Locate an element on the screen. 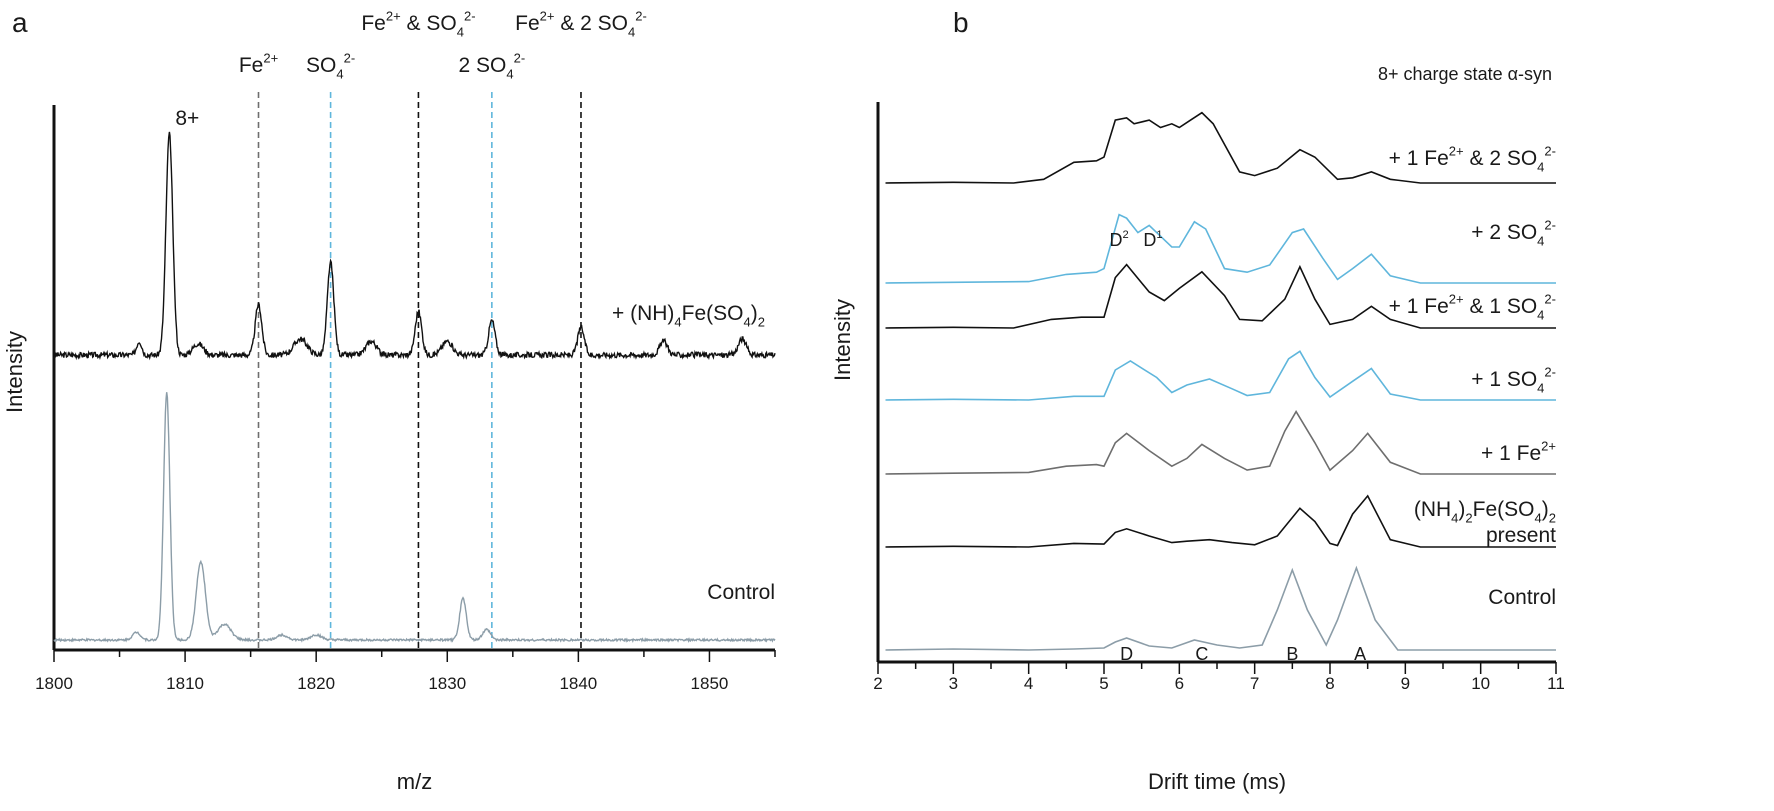  x-tick-label-b: 3 is located at coordinates (953, 683).